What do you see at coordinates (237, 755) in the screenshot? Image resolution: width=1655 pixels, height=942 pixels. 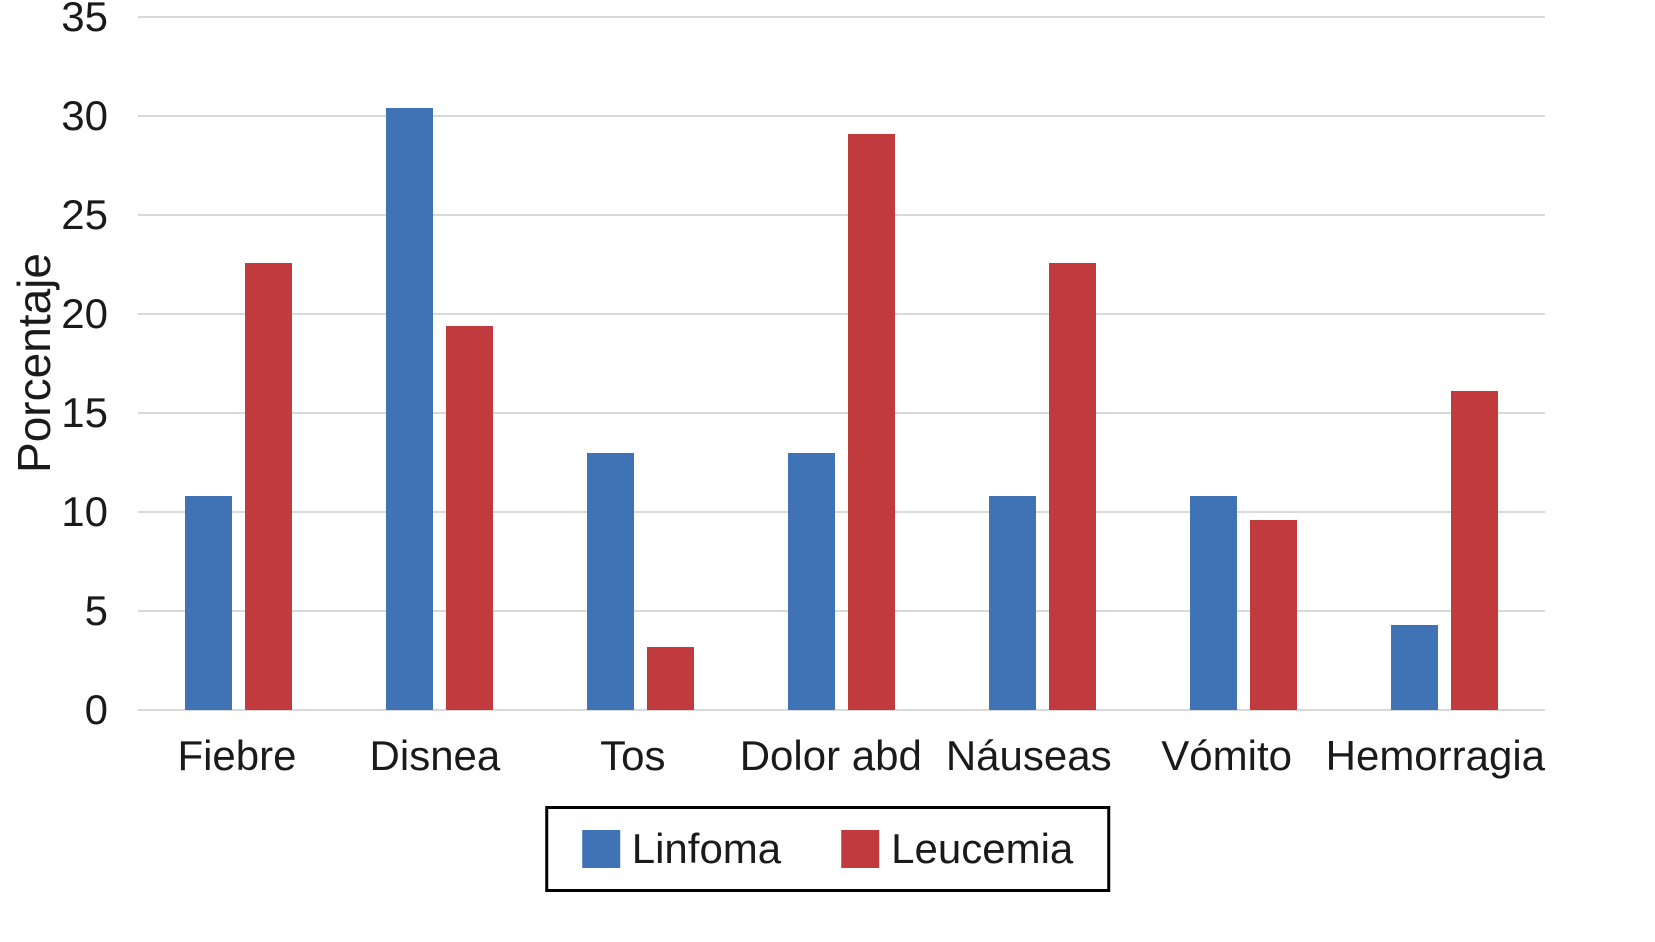 I see `x-tick-label-fiebre: Fiebre` at bounding box center [237, 755].